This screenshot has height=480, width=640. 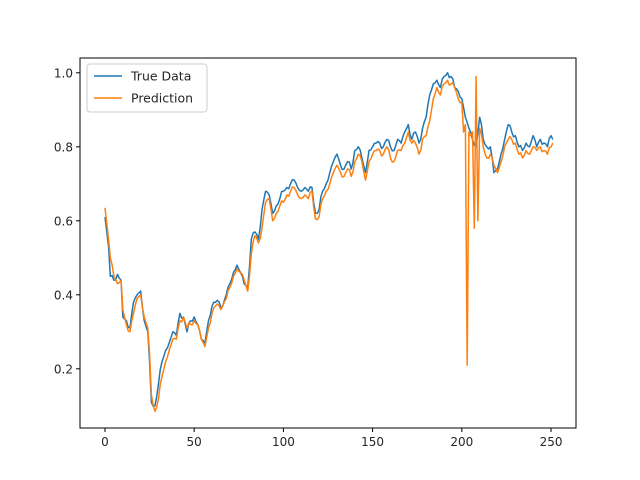 What do you see at coordinates (283, 442) in the screenshot?
I see `x-tick-label: 100` at bounding box center [283, 442].